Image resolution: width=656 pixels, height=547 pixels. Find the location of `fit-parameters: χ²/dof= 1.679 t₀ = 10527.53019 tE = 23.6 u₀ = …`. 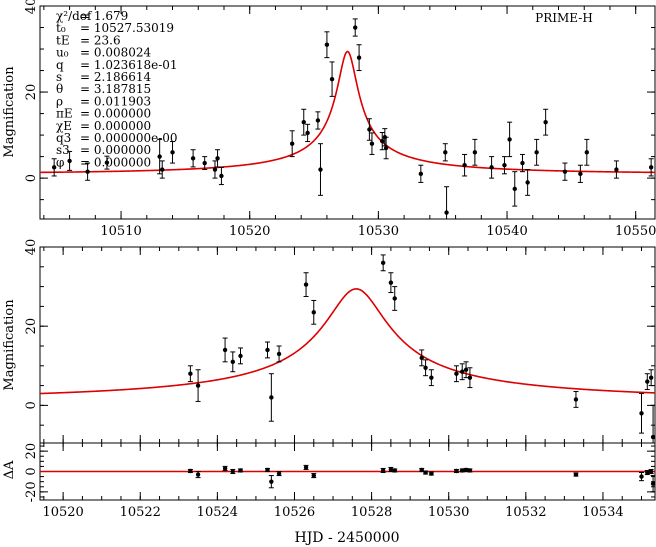

fit-parameters: χ²/dof= 1.679 t₀ = 10527.53019 tE = 23.6 u₀ = … is located at coordinates (117, 89).